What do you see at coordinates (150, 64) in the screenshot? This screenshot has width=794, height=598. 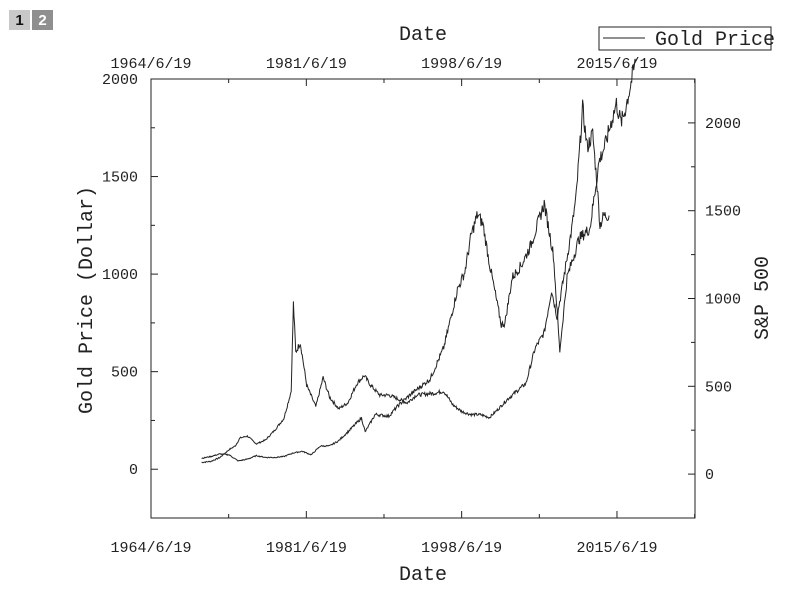 I see `x-tick-label-top: 1964/6/19` at bounding box center [150, 64].